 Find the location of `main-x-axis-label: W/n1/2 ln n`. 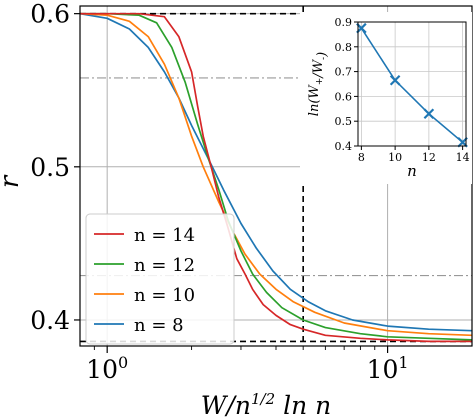

main-x-axis-label: W/n1/2 ln n is located at coordinates (266, 404).